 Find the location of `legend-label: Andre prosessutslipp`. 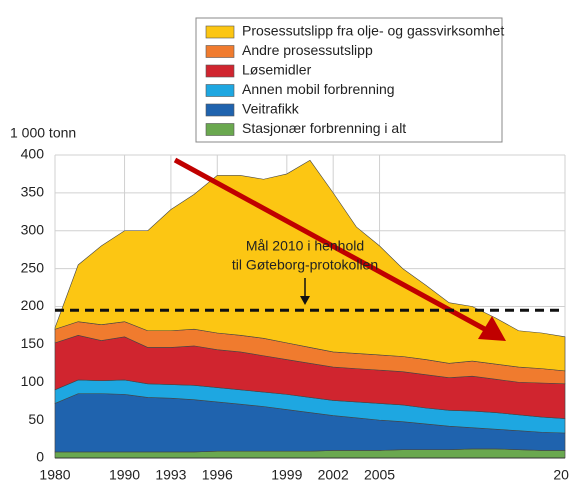

legend-label: Andre prosessutslipp is located at coordinates (307, 50).